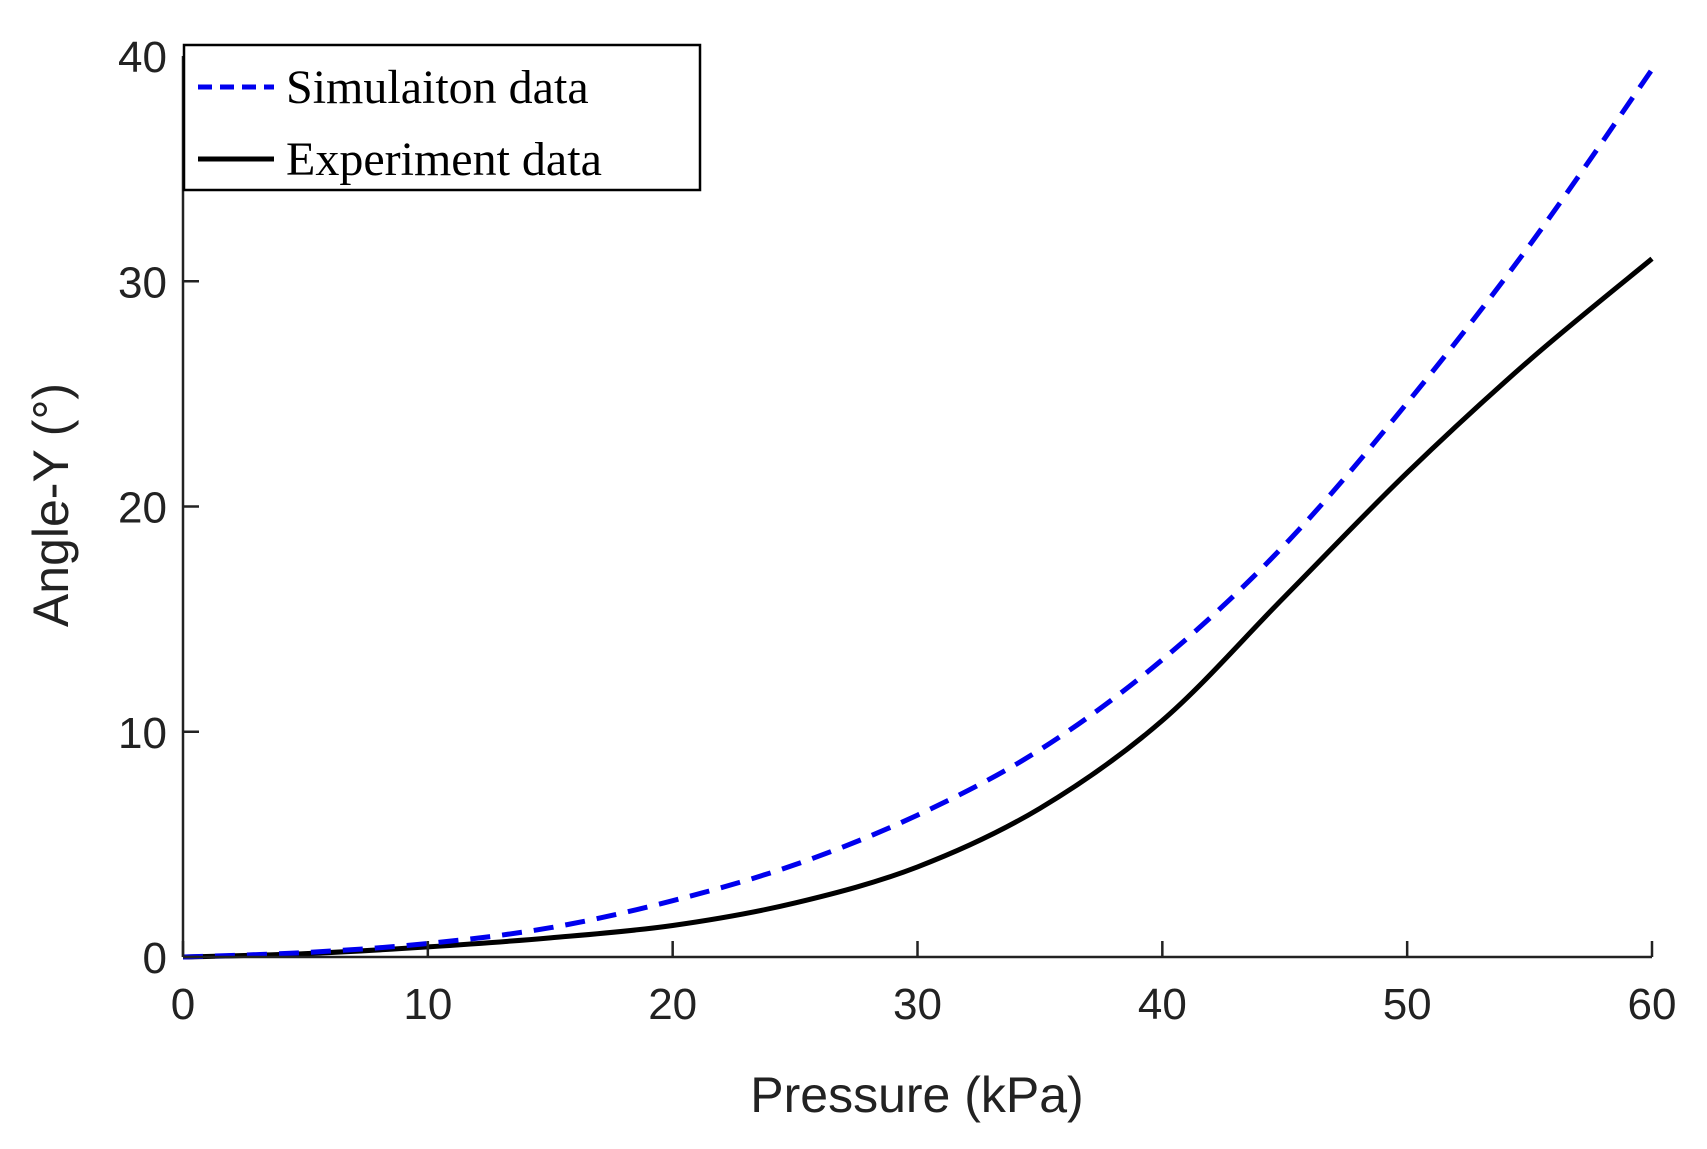  I want to click on x-tick-label: 0, so click(183, 1004).